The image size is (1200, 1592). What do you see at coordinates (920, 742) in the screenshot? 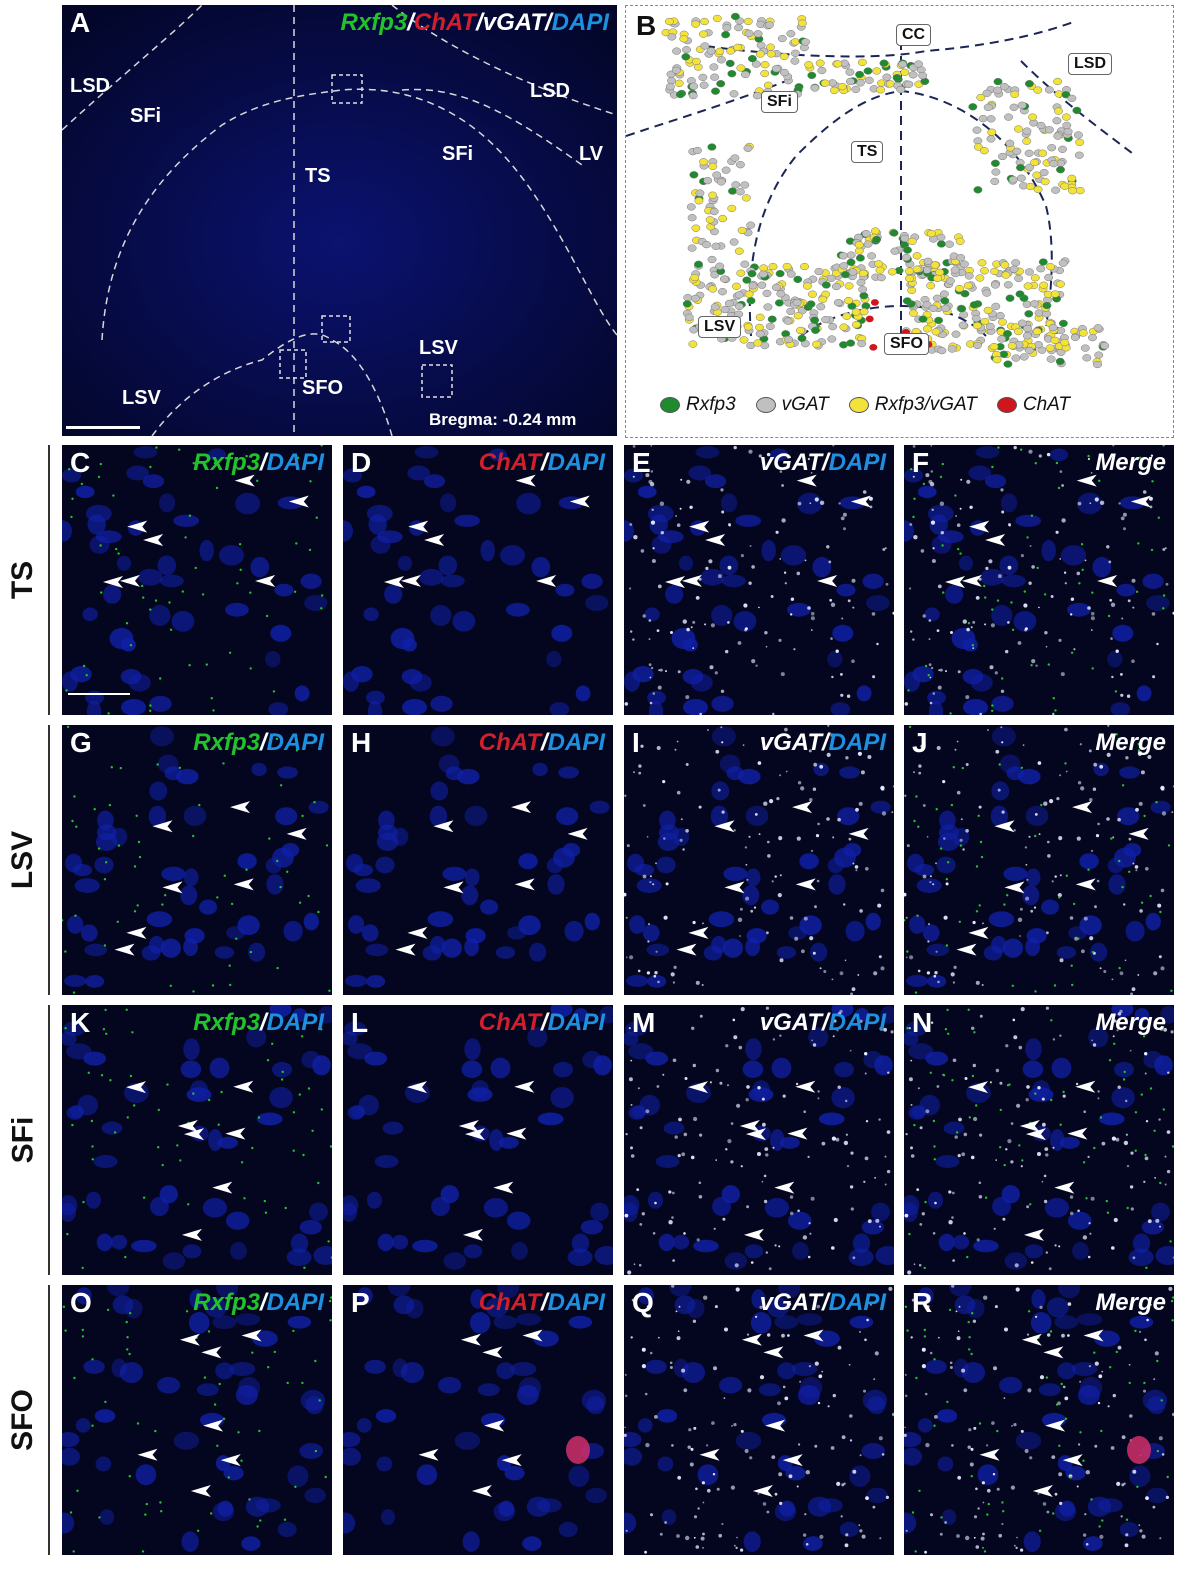
I see `panel-letter: J` at bounding box center [920, 742].